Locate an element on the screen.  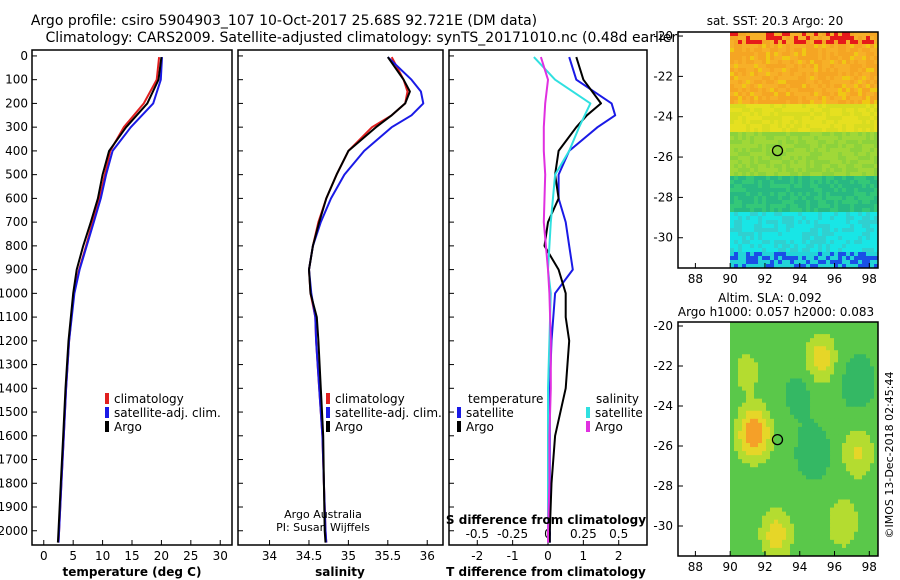
difference-line-temperature-satellite is located at coordinates (582, 299).